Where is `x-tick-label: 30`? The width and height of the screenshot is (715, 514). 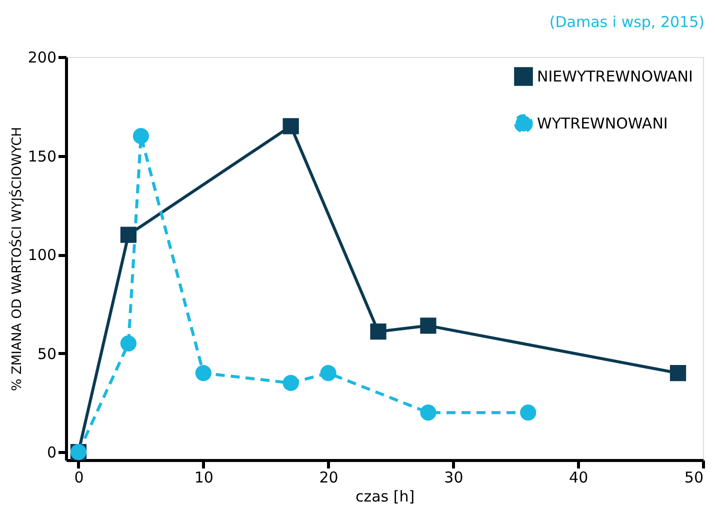
x-tick-label: 30 is located at coordinates (454, 477).